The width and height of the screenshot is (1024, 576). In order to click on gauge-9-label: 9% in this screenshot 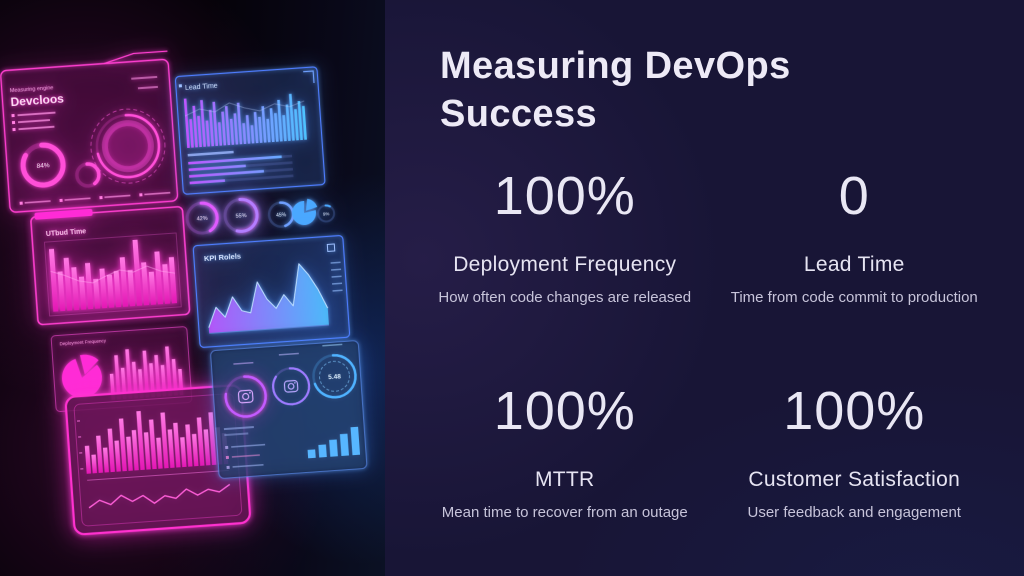, I will do `click(326, 213)`.